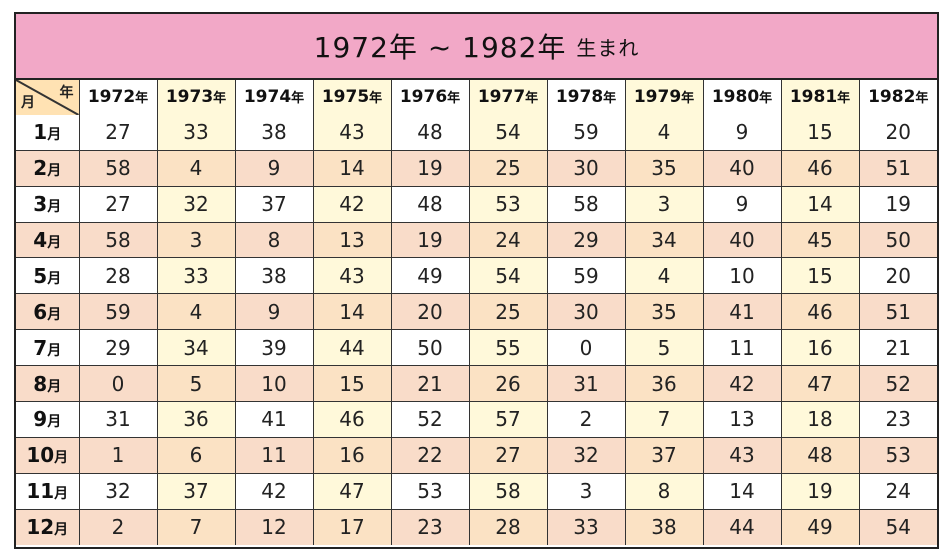 The image size is (950, 560). What do you see at coordinates (579, 97) in the screenshot?
I see `year-number: 1978` at bounding box center [579, 97].